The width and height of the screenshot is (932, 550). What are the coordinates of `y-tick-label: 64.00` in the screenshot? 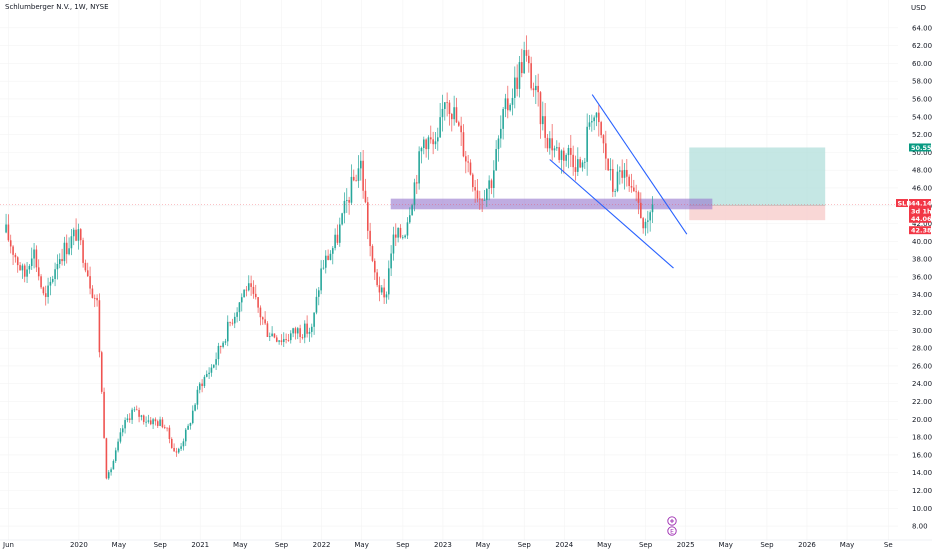 It's located at (922, 28).